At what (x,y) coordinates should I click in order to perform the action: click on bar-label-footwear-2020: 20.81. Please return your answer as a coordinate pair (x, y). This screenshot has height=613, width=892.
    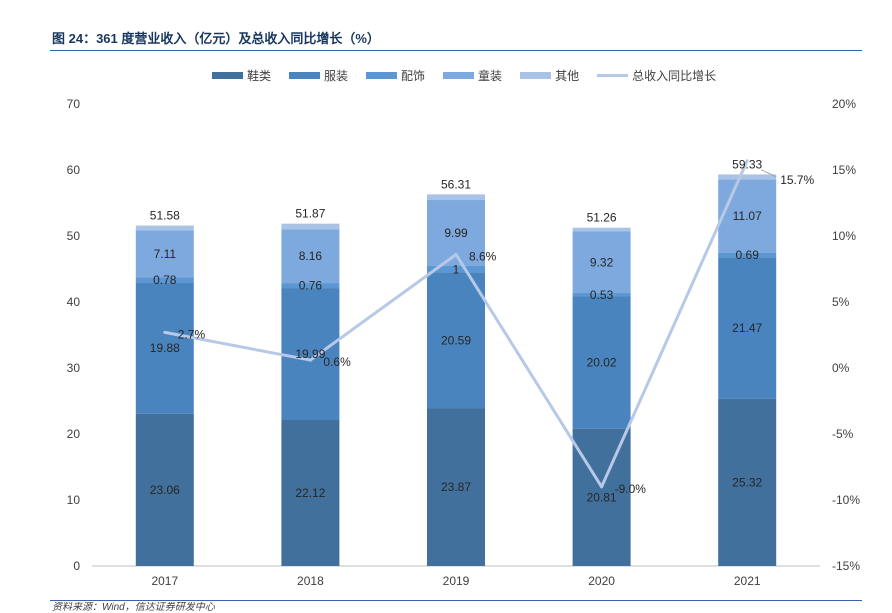
    Looking at the image, I should click on (602, 497).